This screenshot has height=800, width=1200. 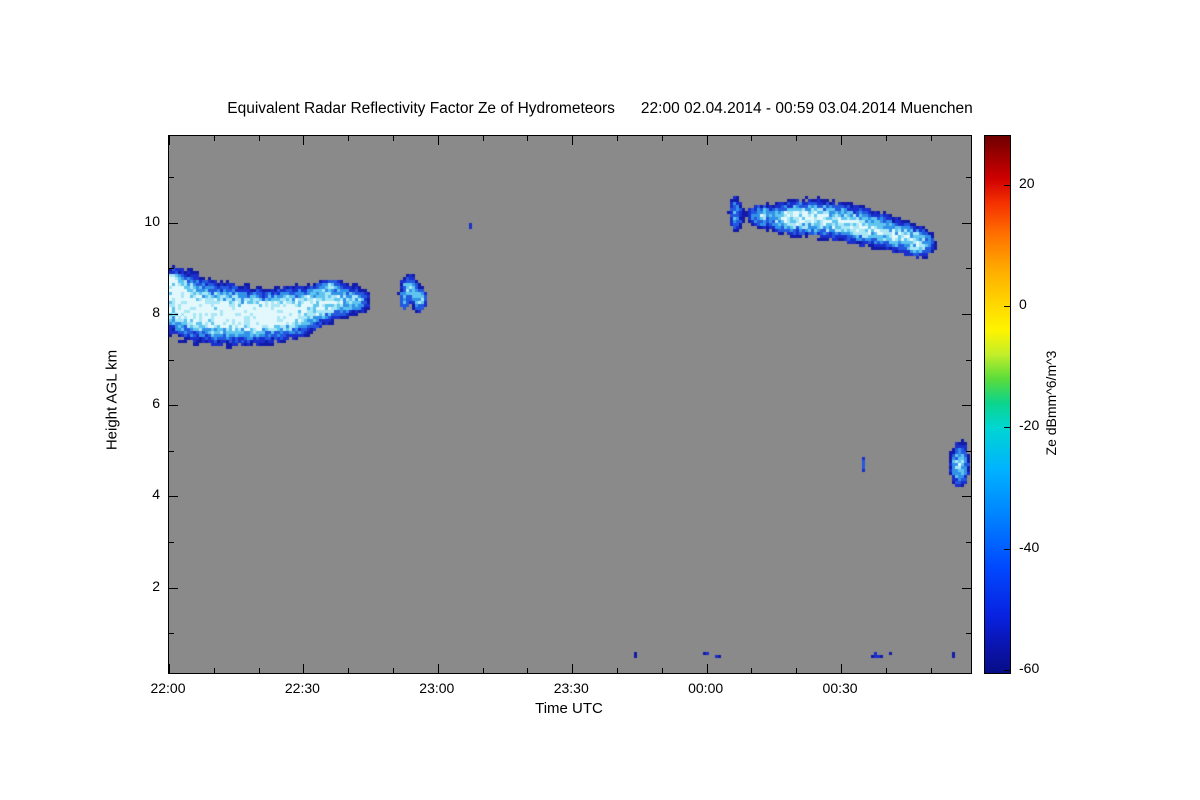 What do you see at coordinates (302, 688) in the screenshot?
I see `x-tick-label: 22:30` at bounding box center [302, 688].